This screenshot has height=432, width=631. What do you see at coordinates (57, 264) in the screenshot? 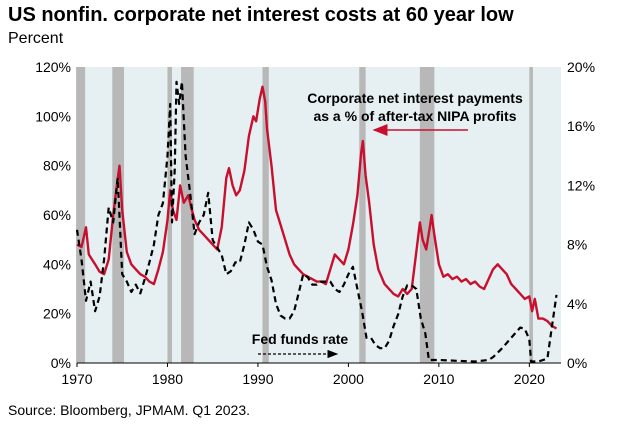
I see `left-y-tick-label: 40%` at bounding box center [57, 264].